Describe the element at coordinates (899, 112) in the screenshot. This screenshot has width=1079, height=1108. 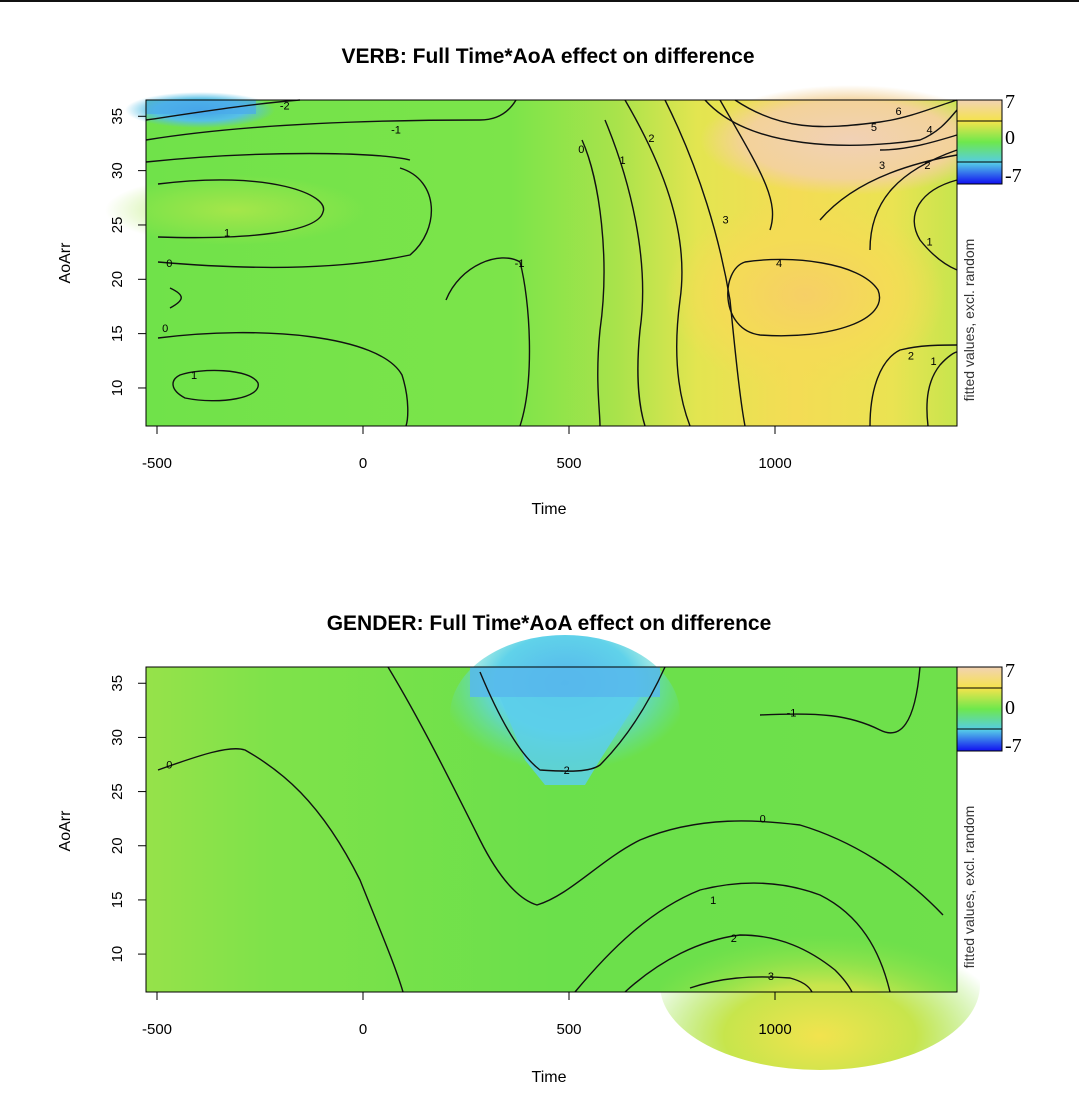
I see `contour-label: 6` at that location.